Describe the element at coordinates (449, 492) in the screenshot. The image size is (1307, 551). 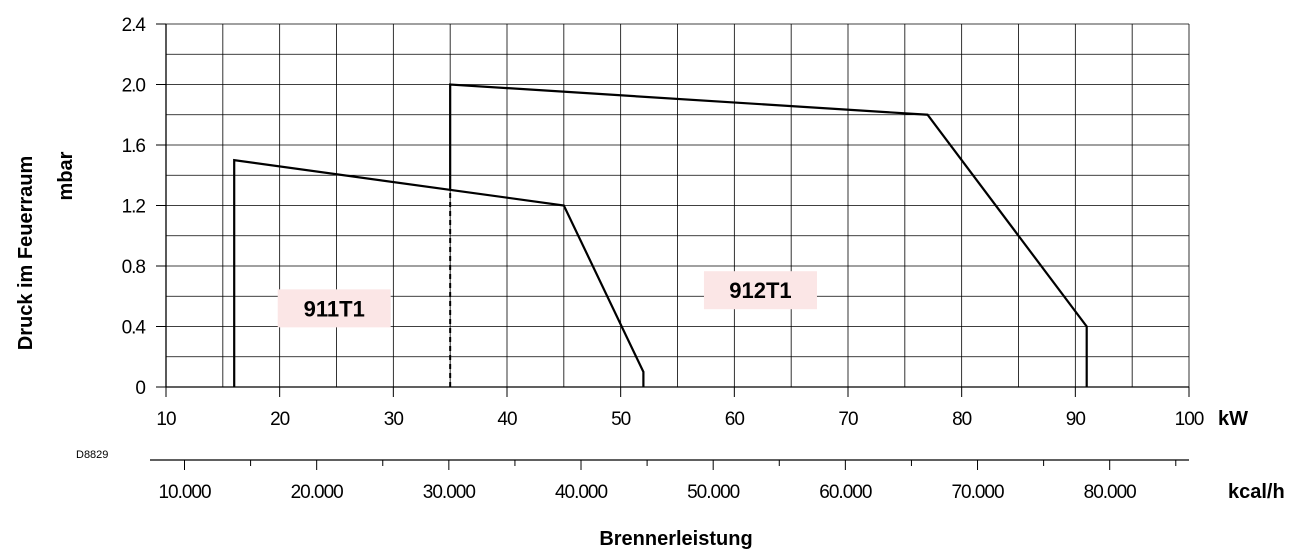
I see `x2-tick-label: 30.000` at that location.